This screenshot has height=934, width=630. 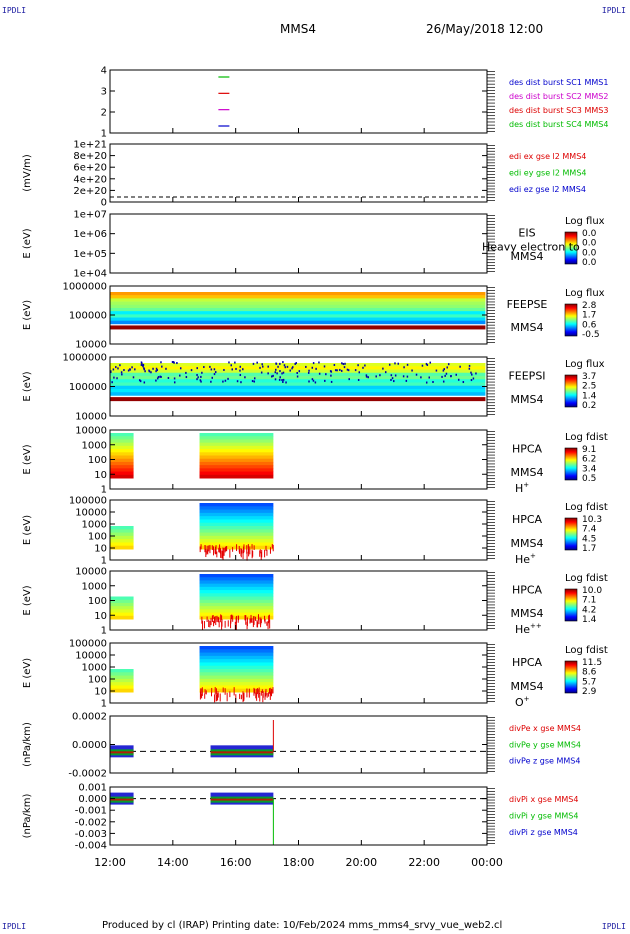 What do you see at coordinates (592, 520) in the screenshot?
I see `colorbar-tick-label: 10.3` at bounding box center [592, 520].